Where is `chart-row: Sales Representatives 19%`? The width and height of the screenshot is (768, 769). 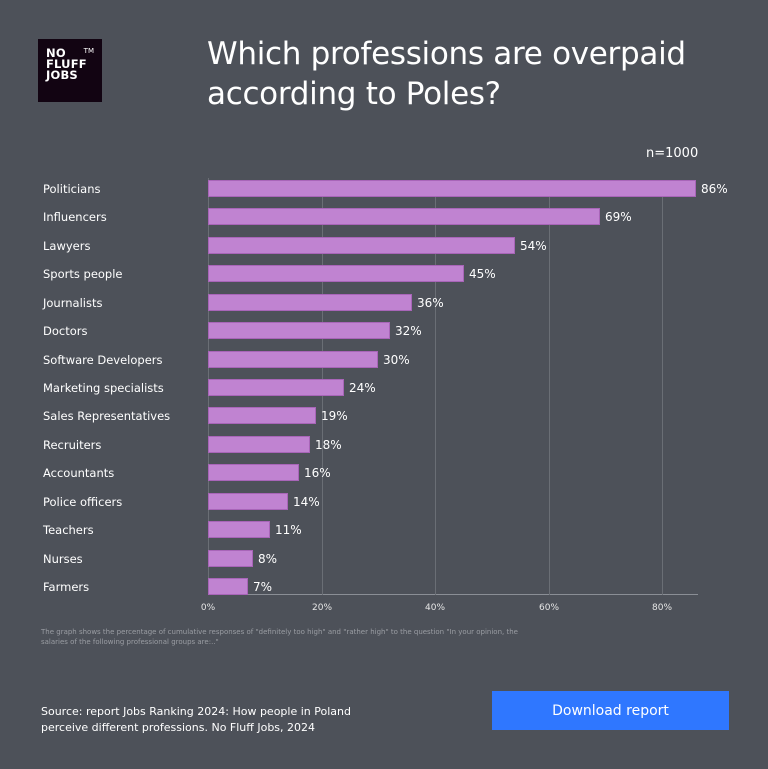
chart-row: Sales Representatives 19% is located at coordinates (384, 416).